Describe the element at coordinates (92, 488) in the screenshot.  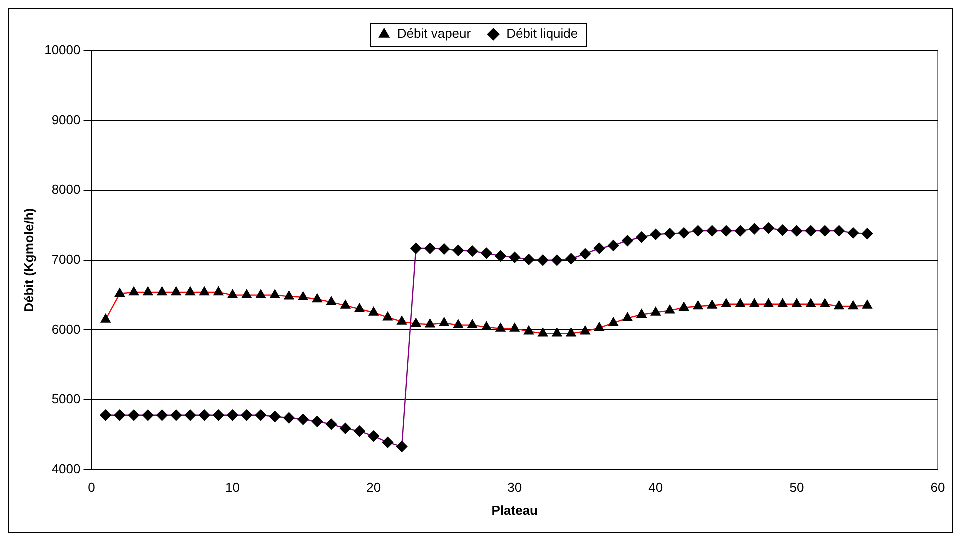
I see `x-tick-label: 0` at that location.